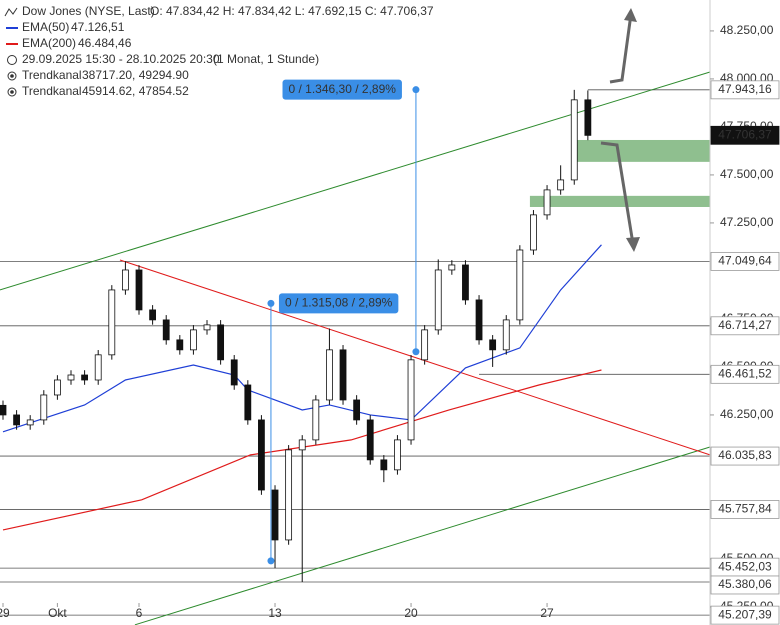  What do you see at coordinates (745, 566) in the screenshot?
I see `level-label: 45.452,03` at bounding box center [745, 566].